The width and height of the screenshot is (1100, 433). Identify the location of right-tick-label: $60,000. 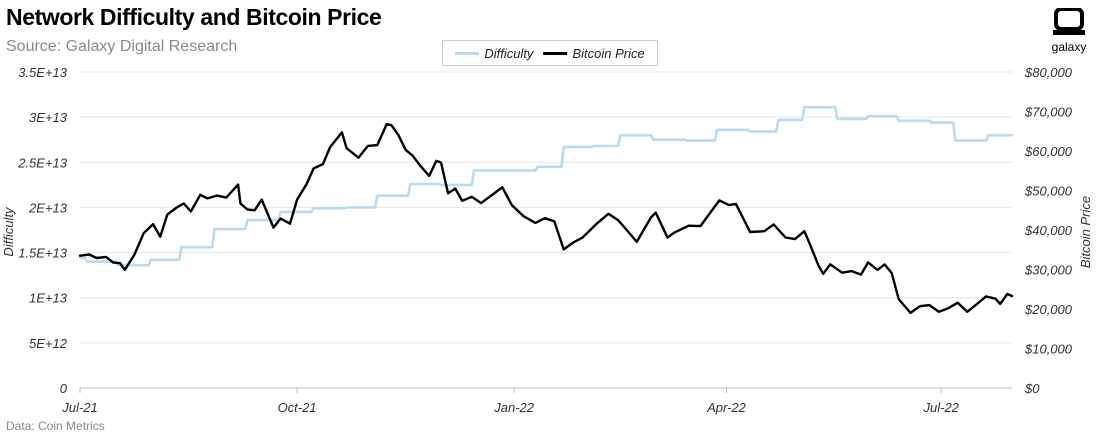
(1048, 151).